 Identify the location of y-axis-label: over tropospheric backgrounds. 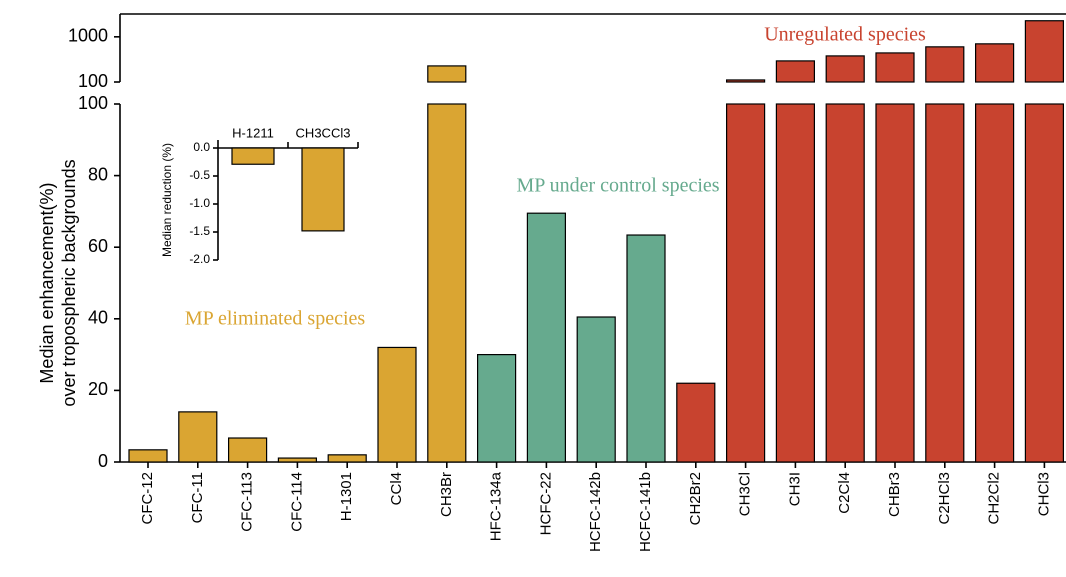
(69, 282).